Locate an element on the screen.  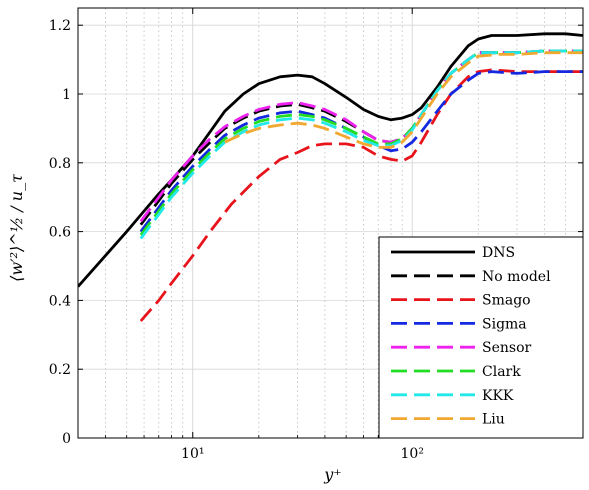
legend-label-sensor: Sensor is located at coordinates (507, 348).